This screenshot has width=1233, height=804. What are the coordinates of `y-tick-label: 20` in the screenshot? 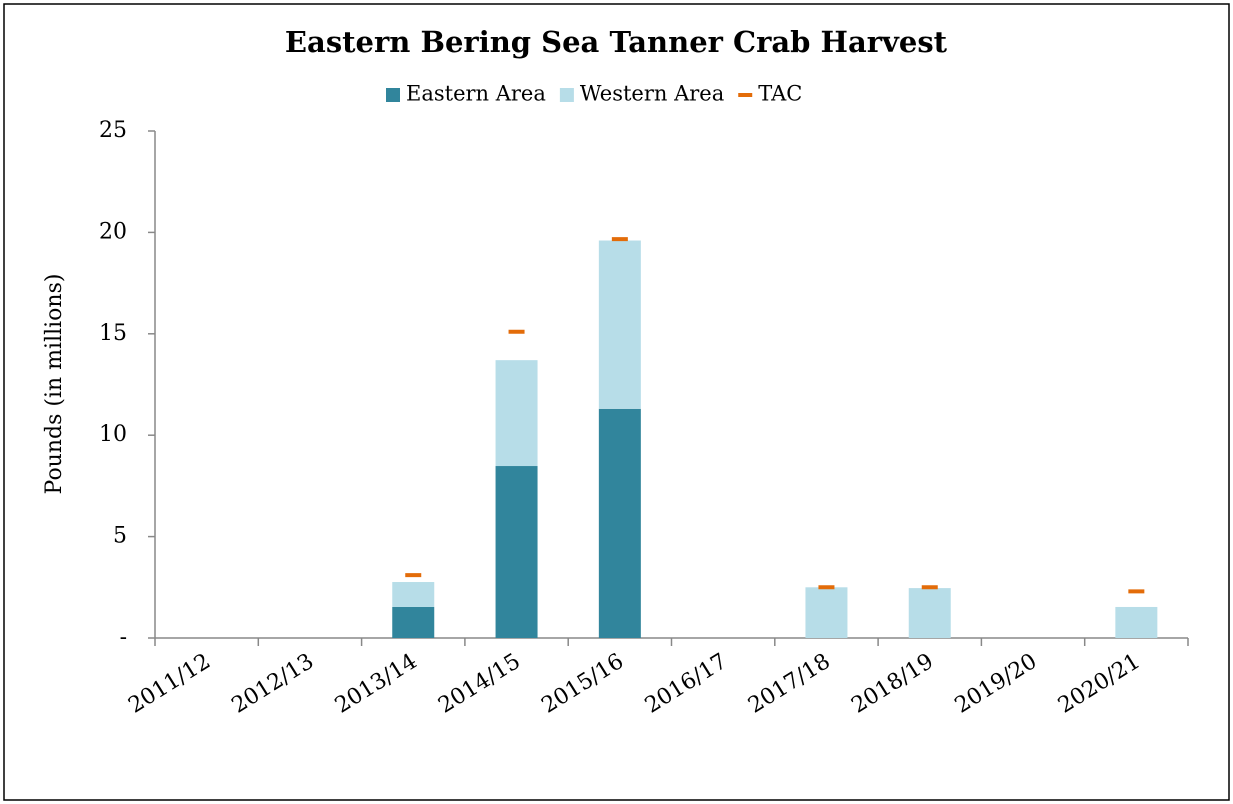 It's located at (113, 231).